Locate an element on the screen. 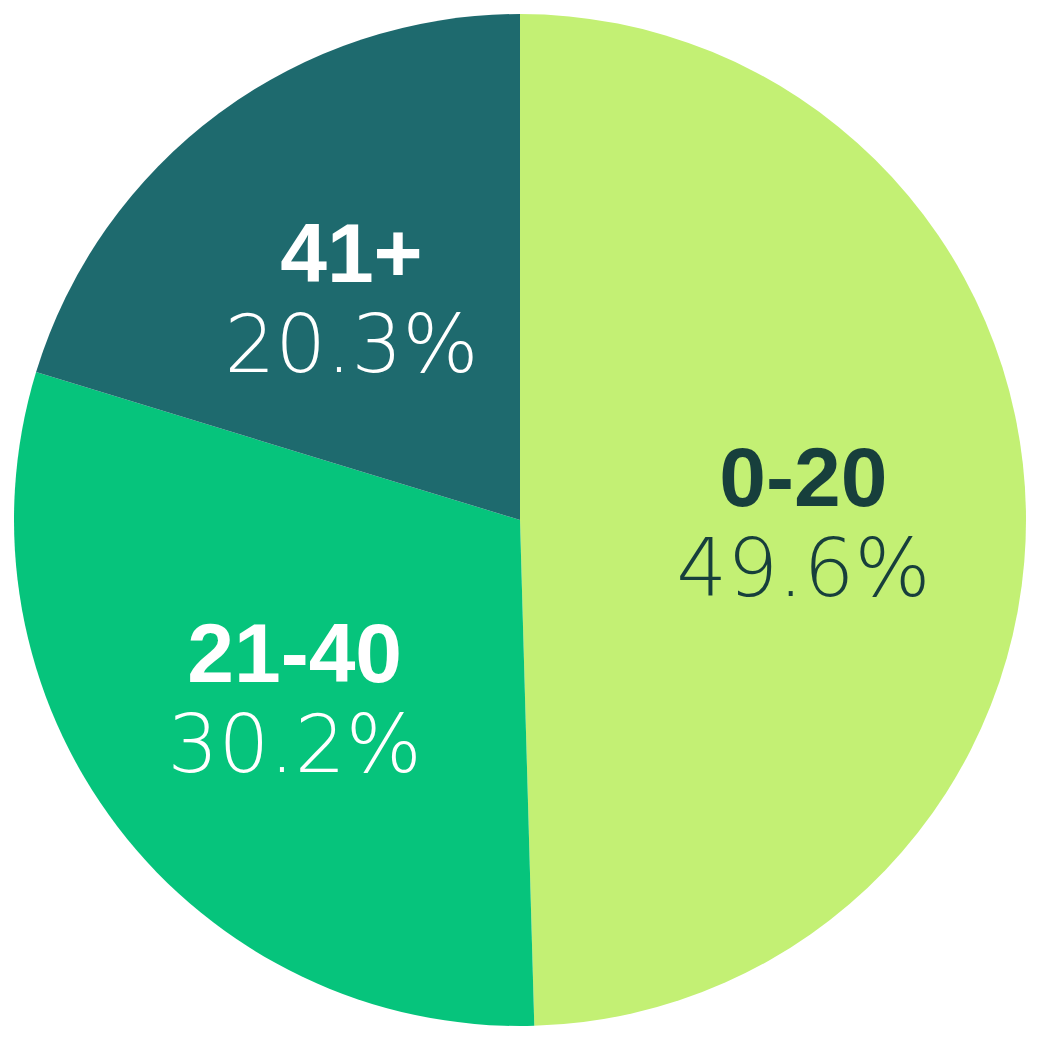 Image resolution: width=1040 pixels, height=1040 pixels. data-label: 20.3% is located at coordinates (351, 345).